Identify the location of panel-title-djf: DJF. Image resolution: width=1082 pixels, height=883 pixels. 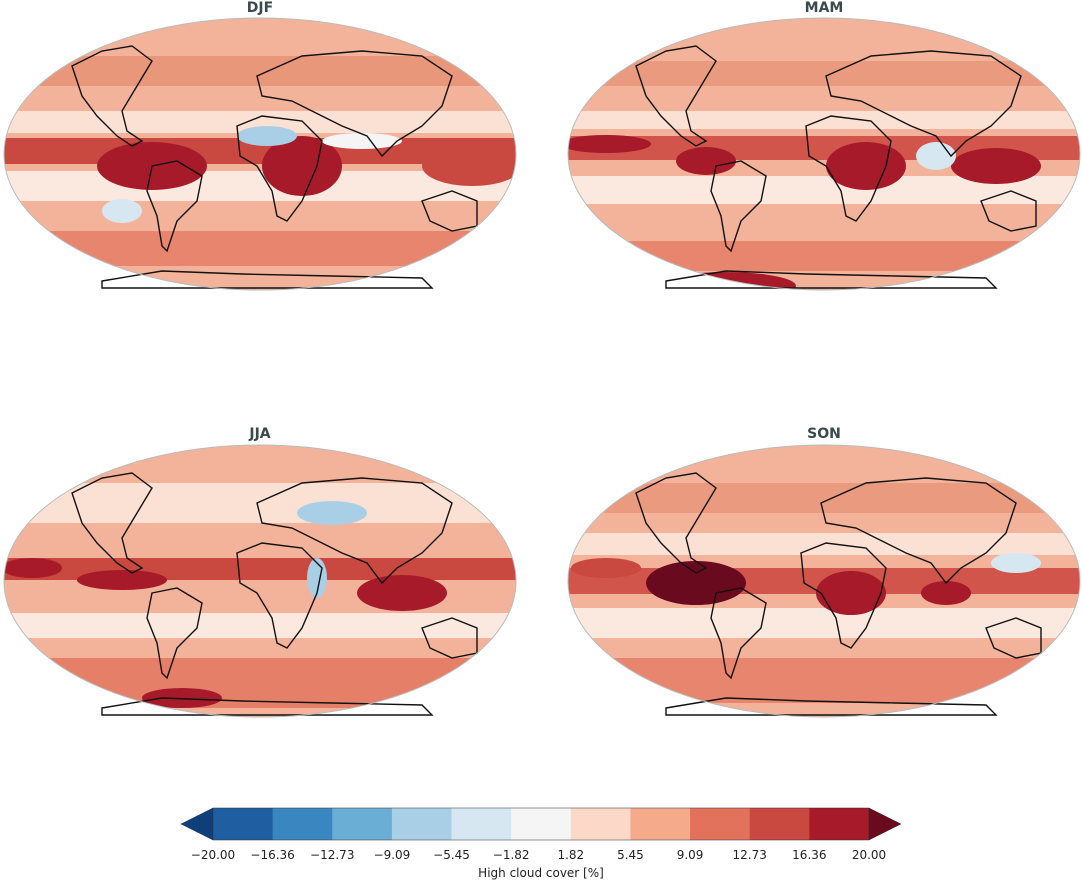
(260, 8).